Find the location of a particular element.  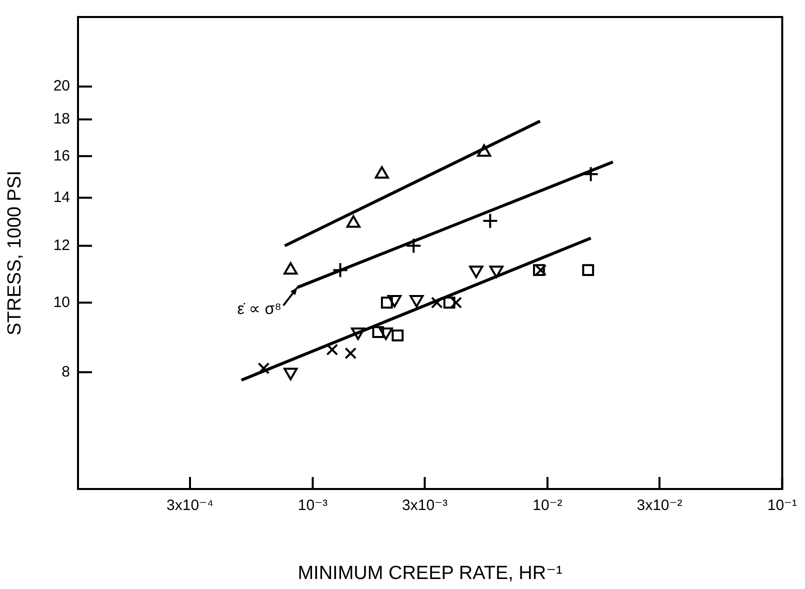

y-tick-label: 8 is located at coordinates (66, 371).